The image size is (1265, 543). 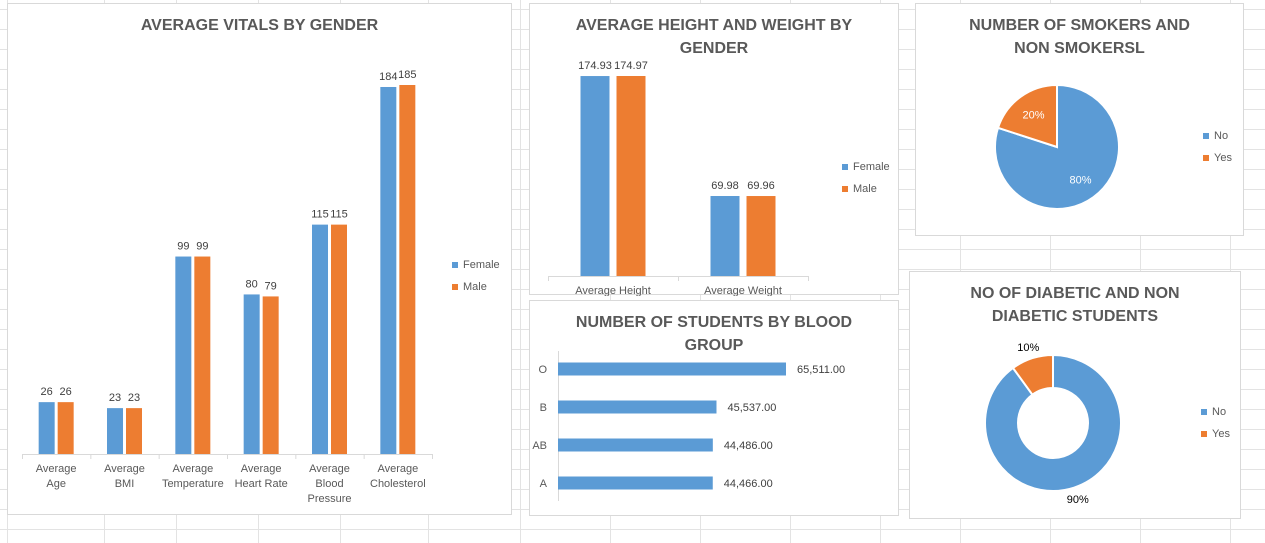 What do you see at coordinates (613, 290) in the screenshot?
I see `x-tick-label: Average Height` at bounding box center [613, 290].